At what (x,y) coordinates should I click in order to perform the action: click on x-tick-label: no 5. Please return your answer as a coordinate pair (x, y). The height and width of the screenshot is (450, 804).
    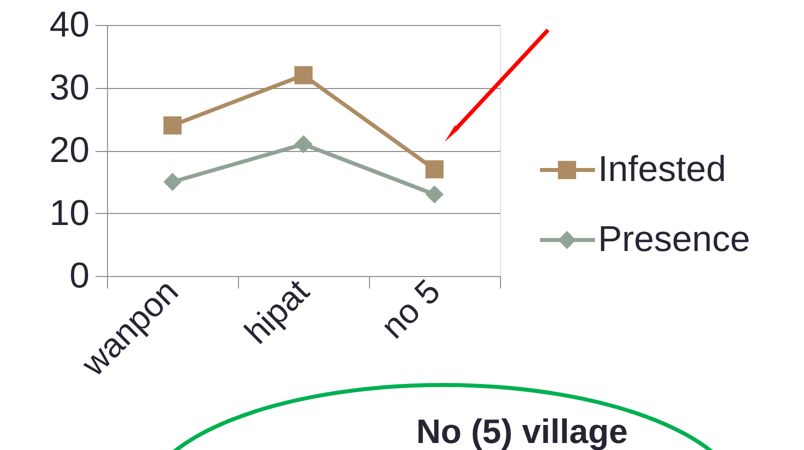
    Looking at the image, I should click on (411, 309).